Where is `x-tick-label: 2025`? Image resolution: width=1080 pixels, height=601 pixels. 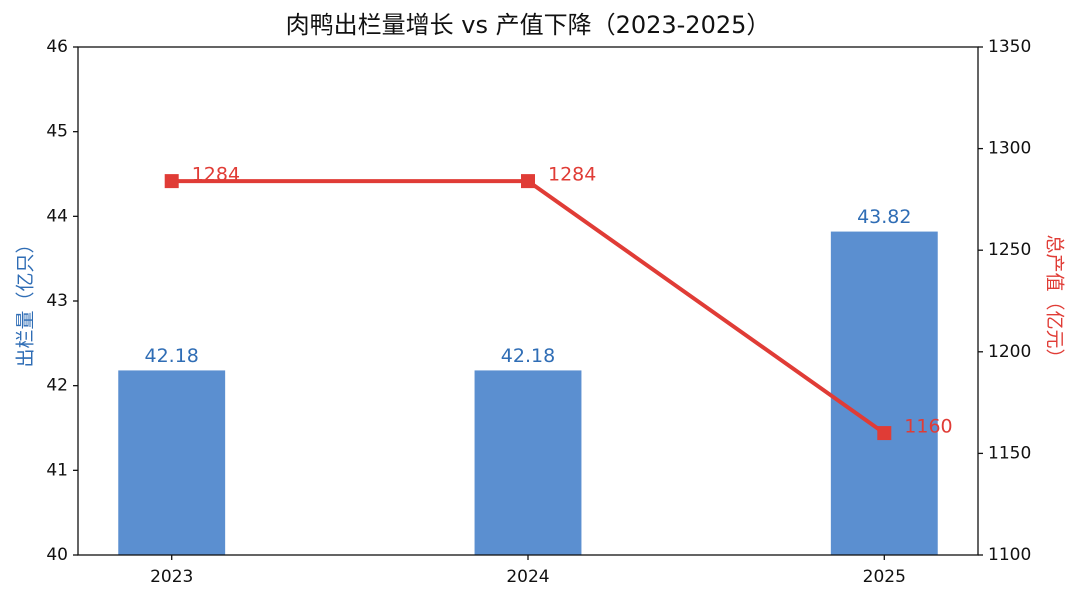 x-tick-label: 2025 is located at coordinates (884, 577).